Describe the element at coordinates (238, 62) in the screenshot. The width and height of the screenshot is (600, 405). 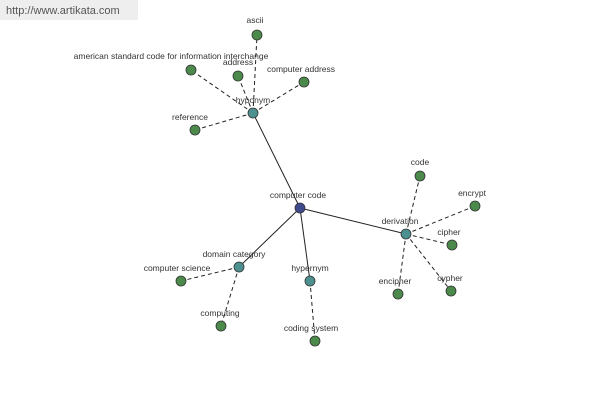
I see `node-label: address` at that location.